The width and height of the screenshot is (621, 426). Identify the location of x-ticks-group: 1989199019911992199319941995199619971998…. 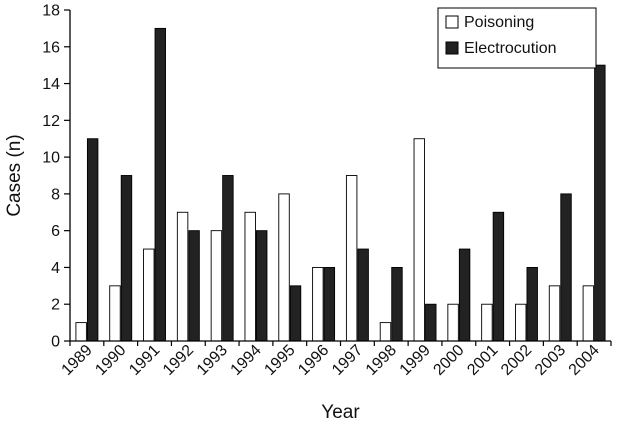
(335, 360).